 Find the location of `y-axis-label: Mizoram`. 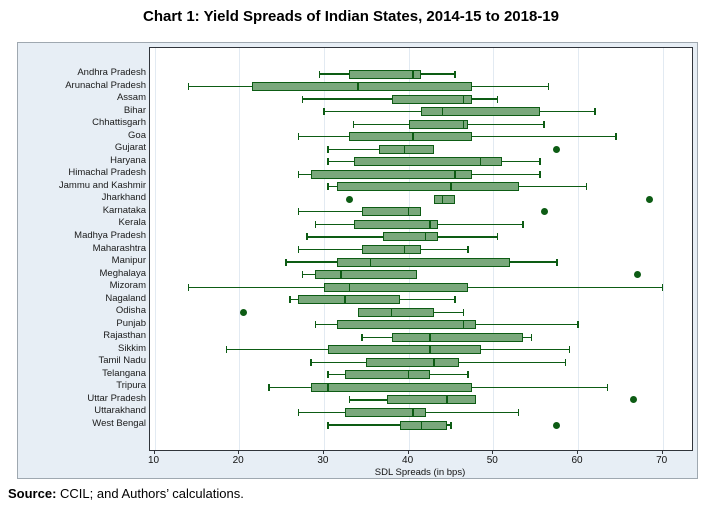

y-axis-label: Mizoram is located at coordinates (127, 286).